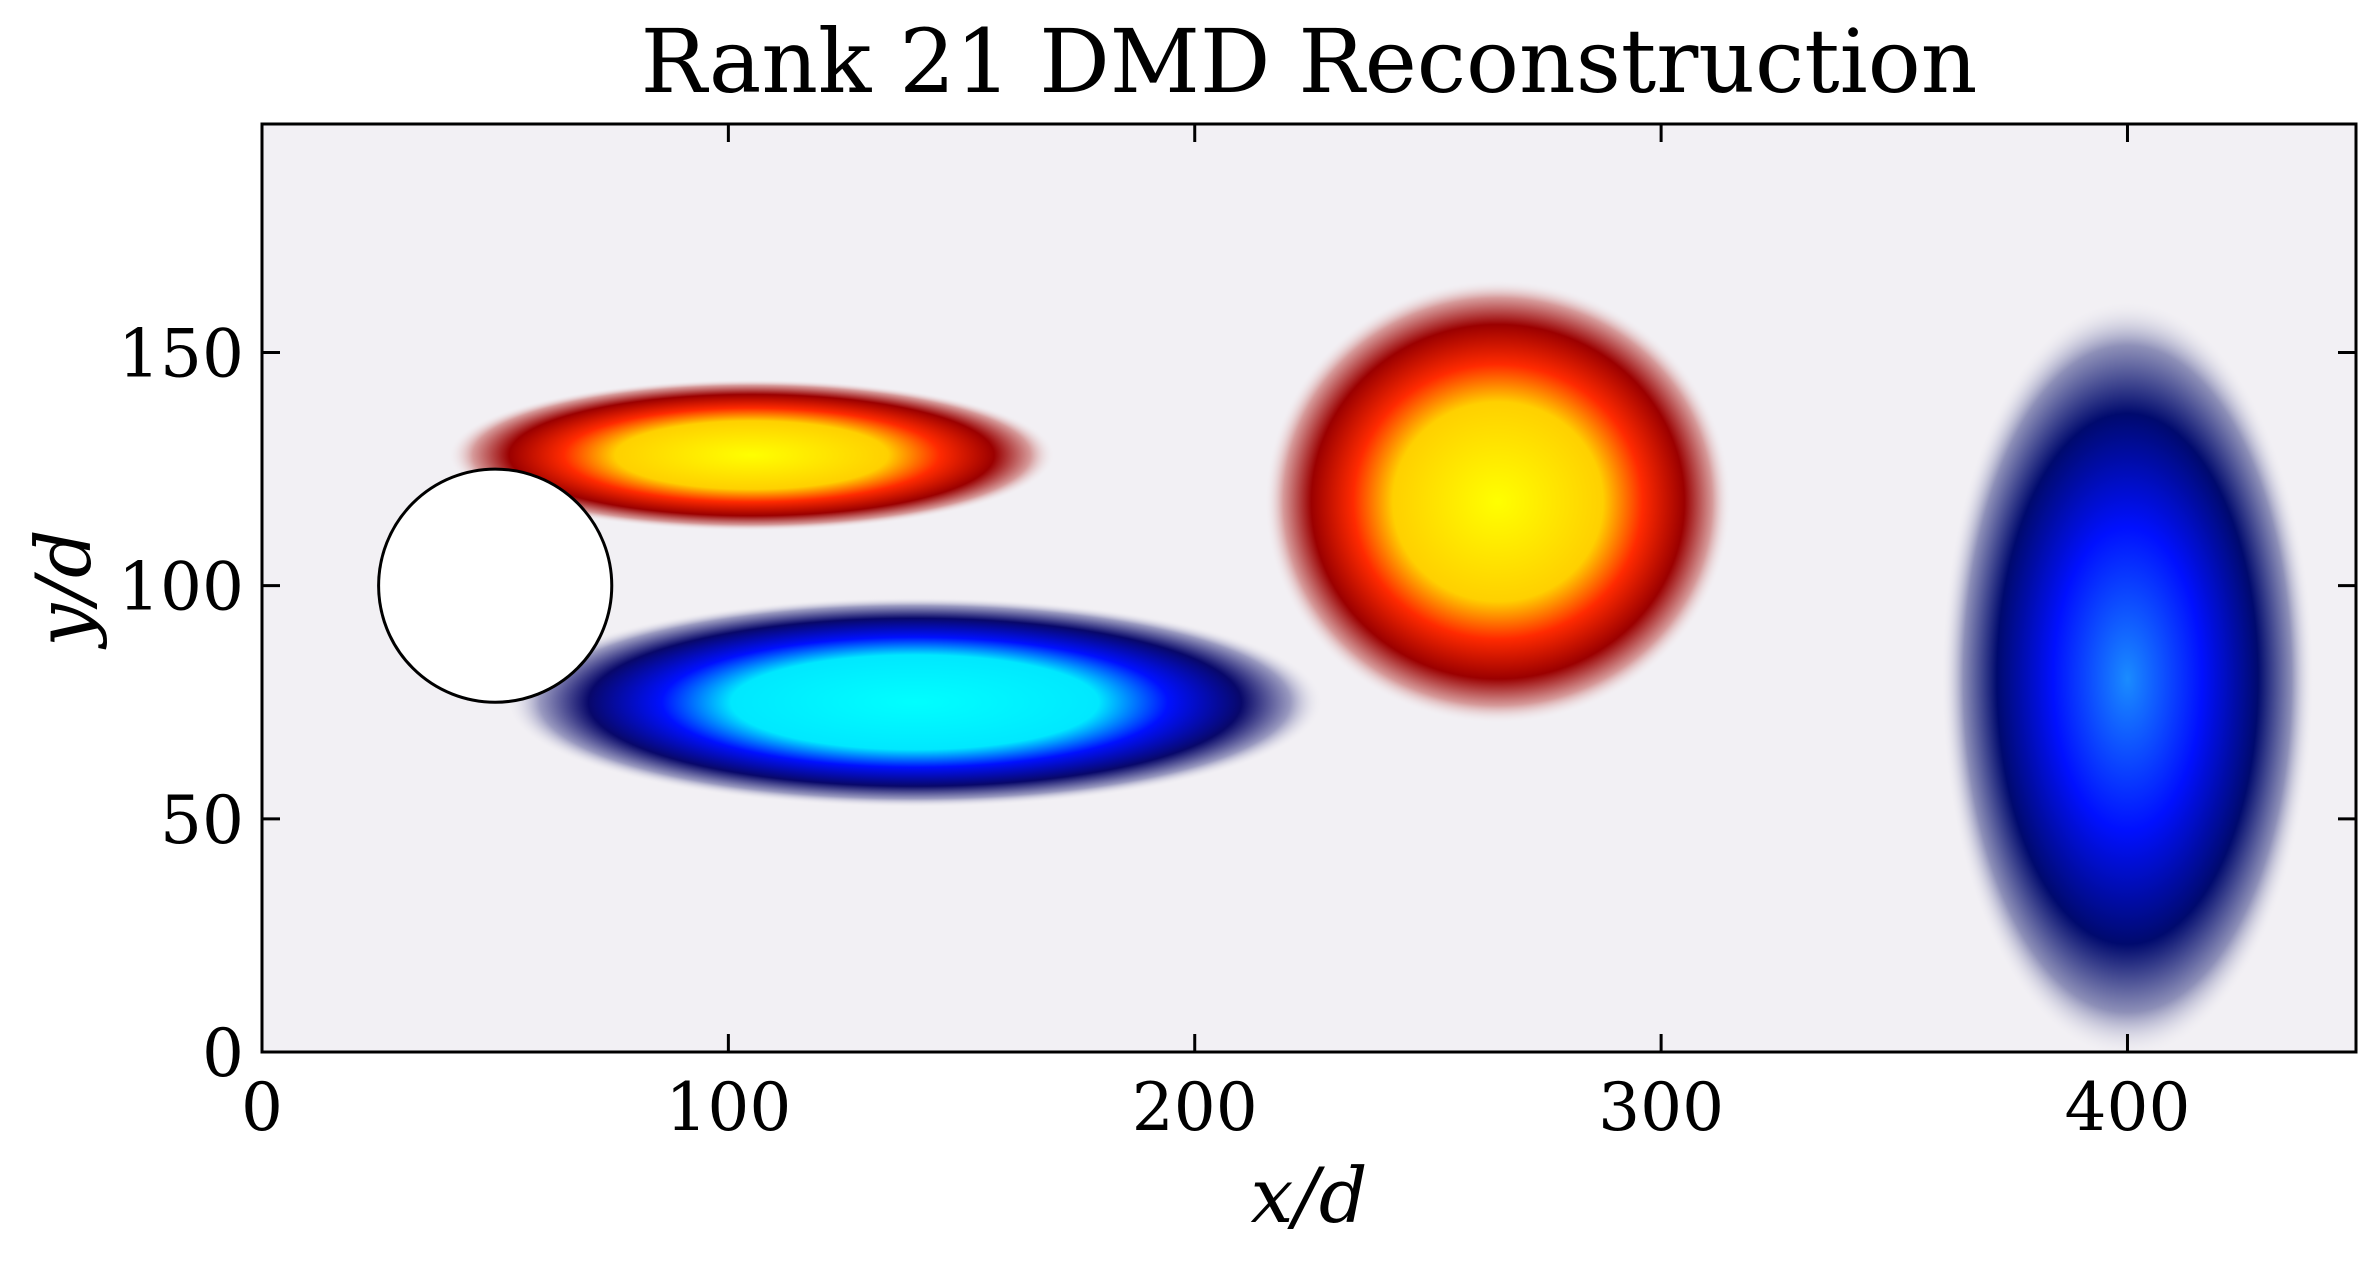  Describe the element at coordinates (1309, 61) in the screenshot. I see `chart-title: Rank 21 DMD Reconstruction` at that location.